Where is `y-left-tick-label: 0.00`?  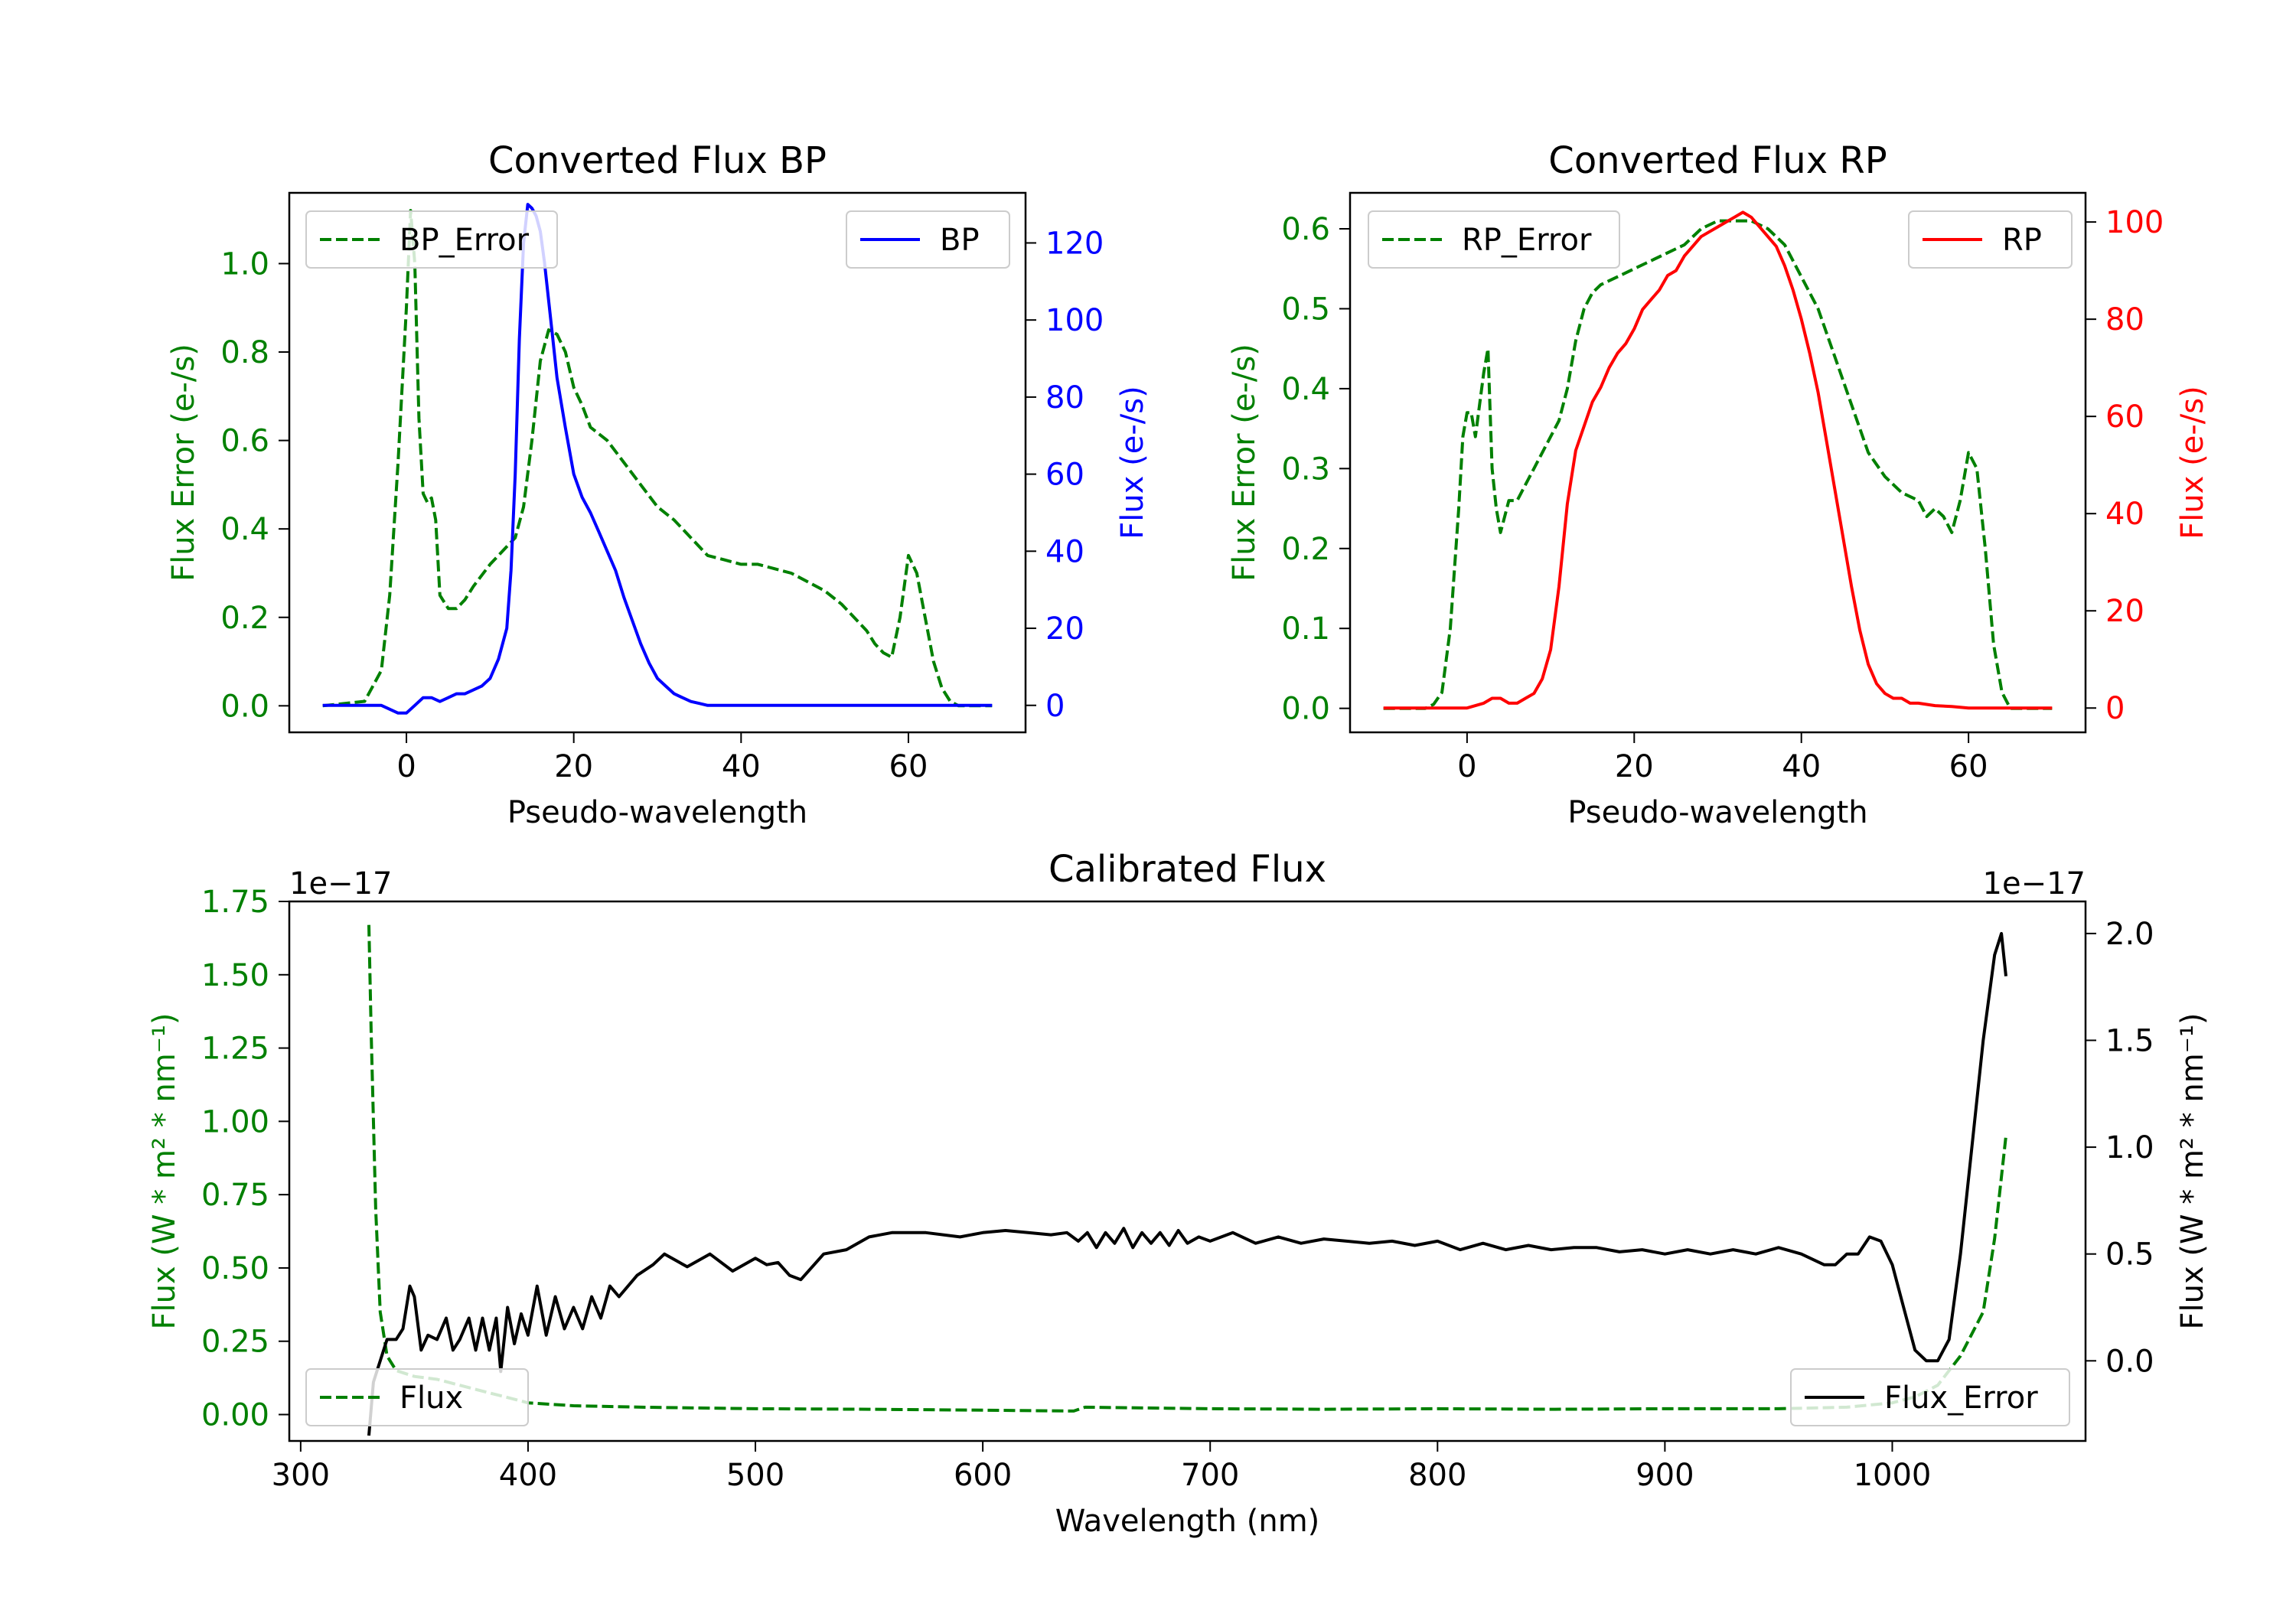 y-left-tick-label: 0.00 is located at coordinates (235, 1415).